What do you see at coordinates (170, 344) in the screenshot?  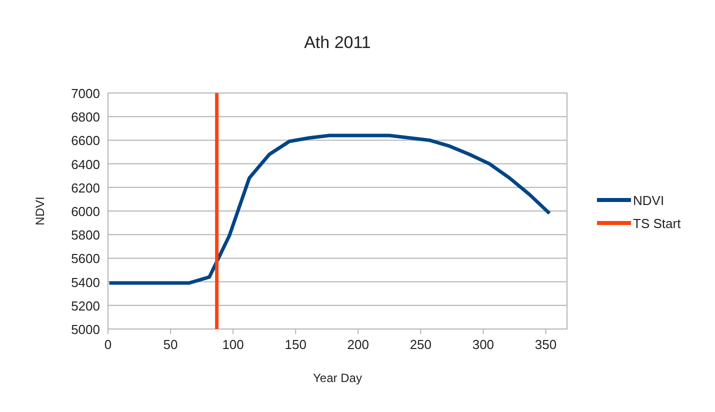 I see `x-tick-label: 50` at bounding box center [170, 344].